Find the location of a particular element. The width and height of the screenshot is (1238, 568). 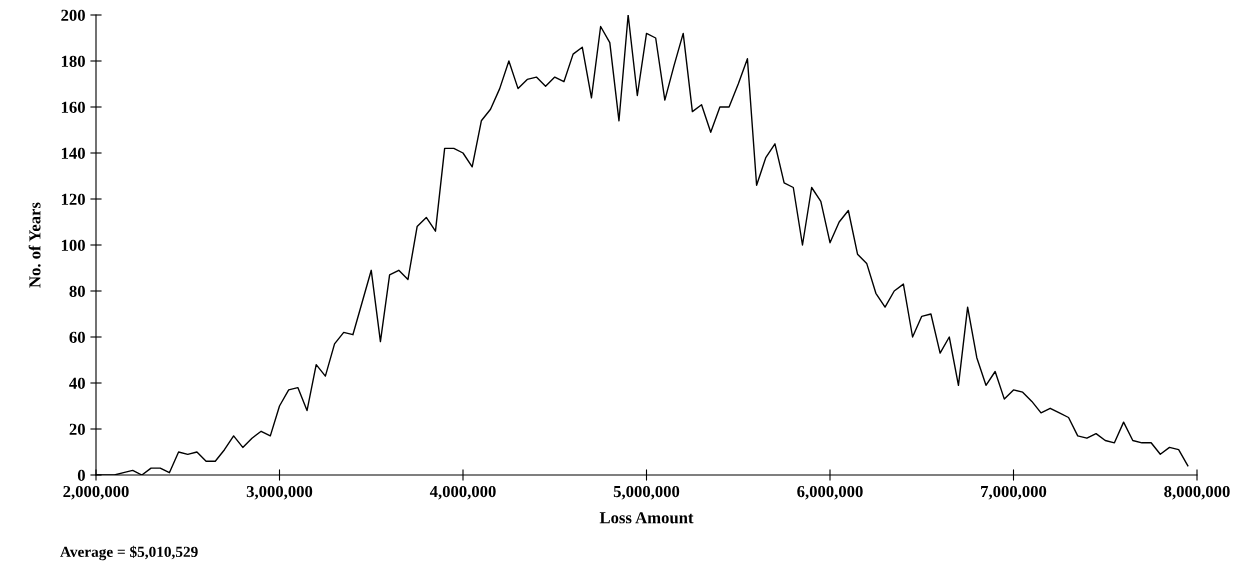

x-tick-label: 6,000,000 is located at coordinates (830, 492).